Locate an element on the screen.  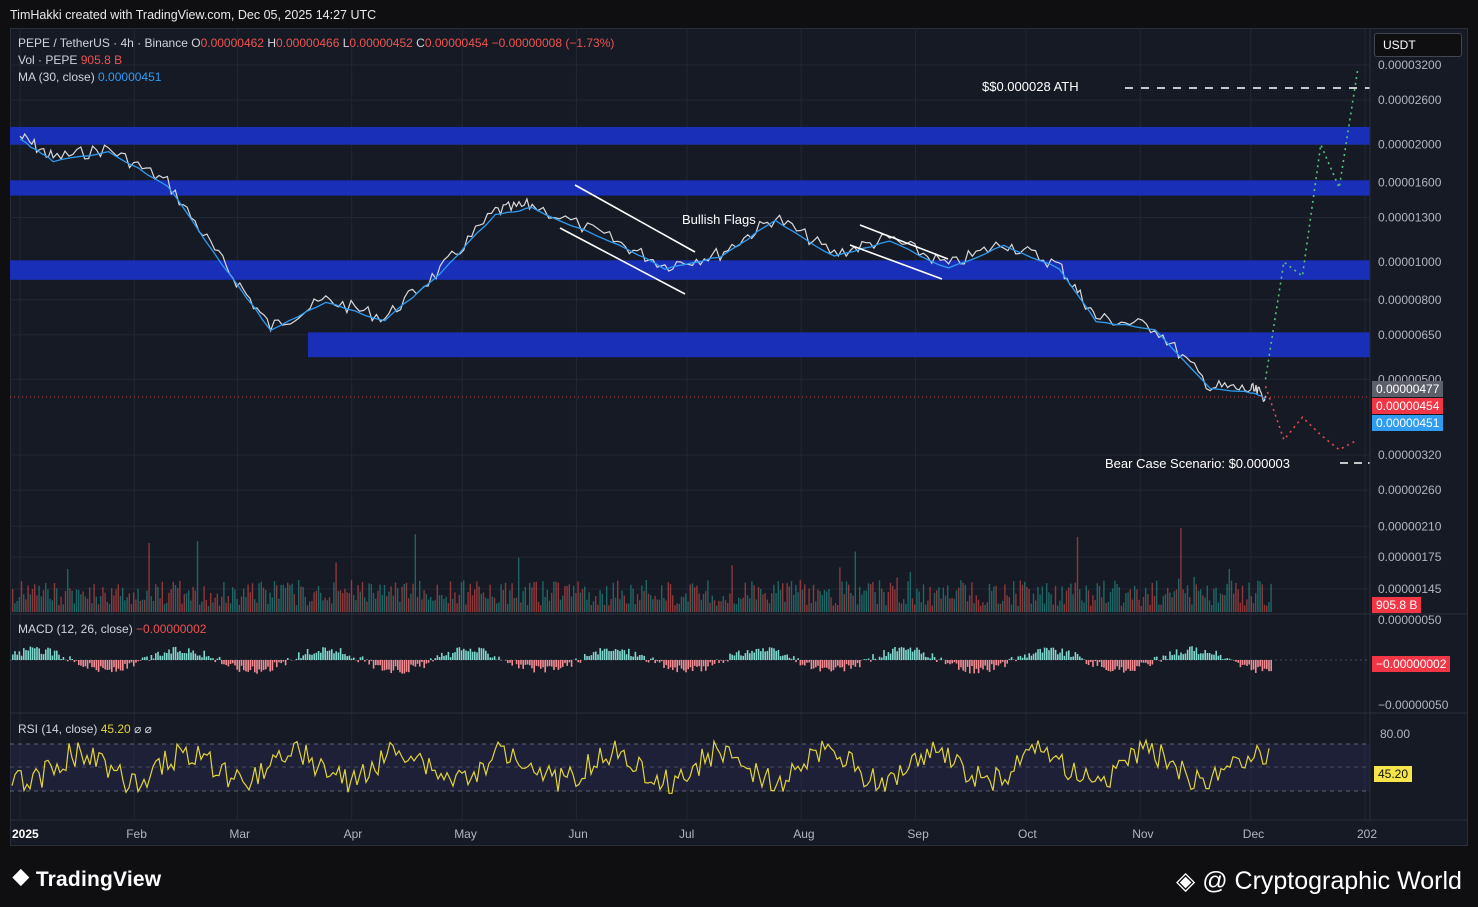
ma-label: MA (30, close) is located at coordinates (56, 77).